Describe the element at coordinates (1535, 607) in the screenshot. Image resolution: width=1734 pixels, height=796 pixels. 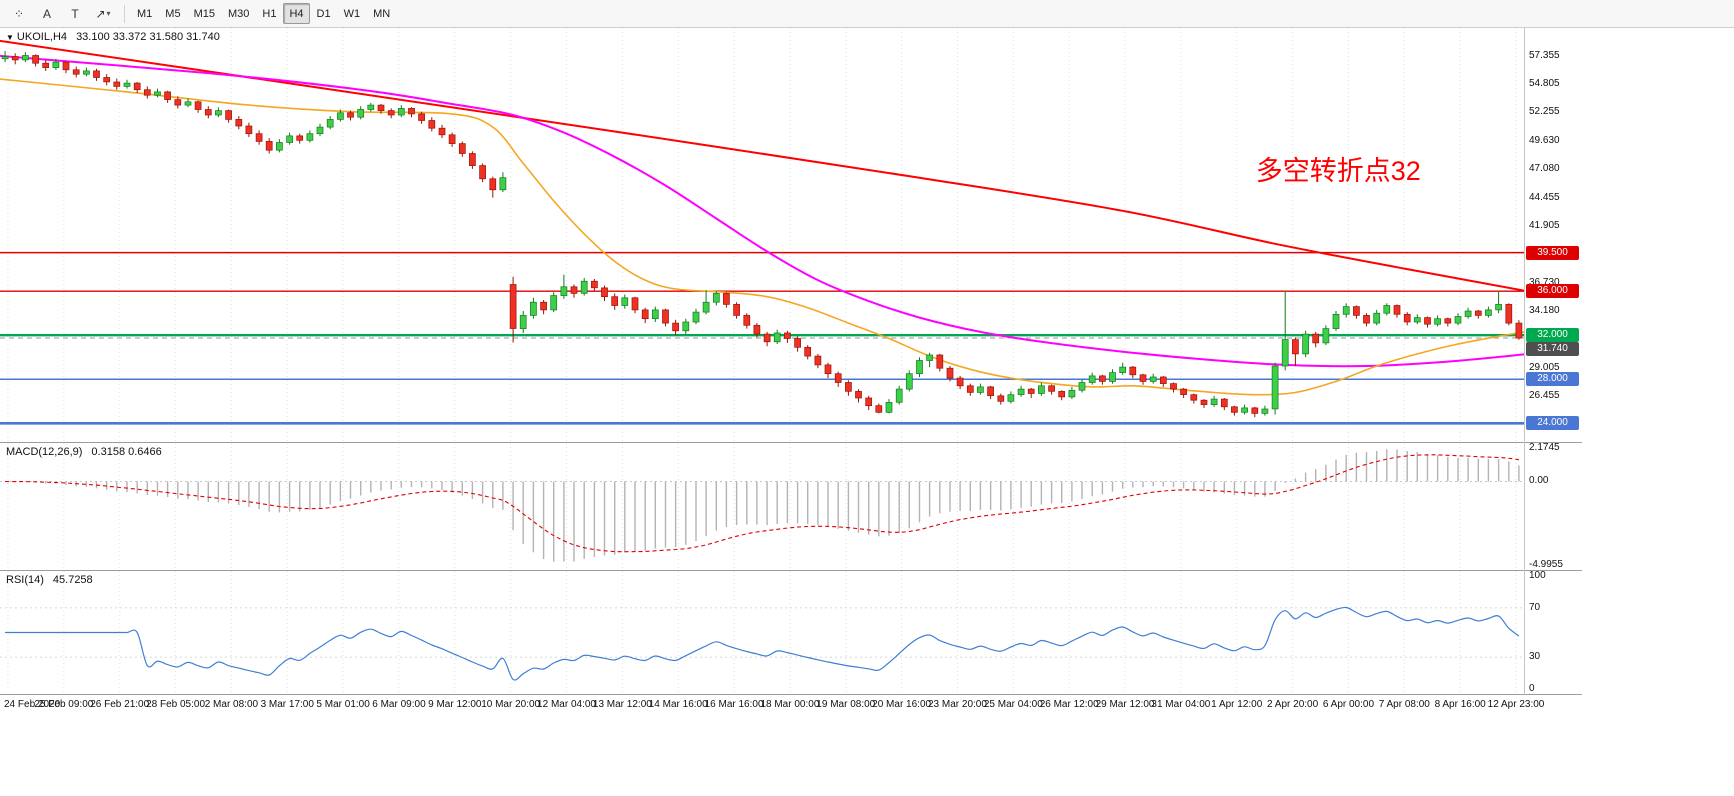
I see `indicator-axis-label: 70` at that location.